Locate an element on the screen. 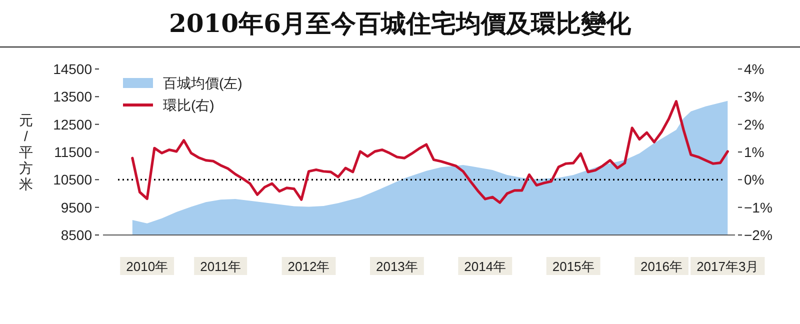 Image resolution: width=800 pixels, height=324 pixels. y-axis-title: 元/平方米 is located at coordinates (26, 152).